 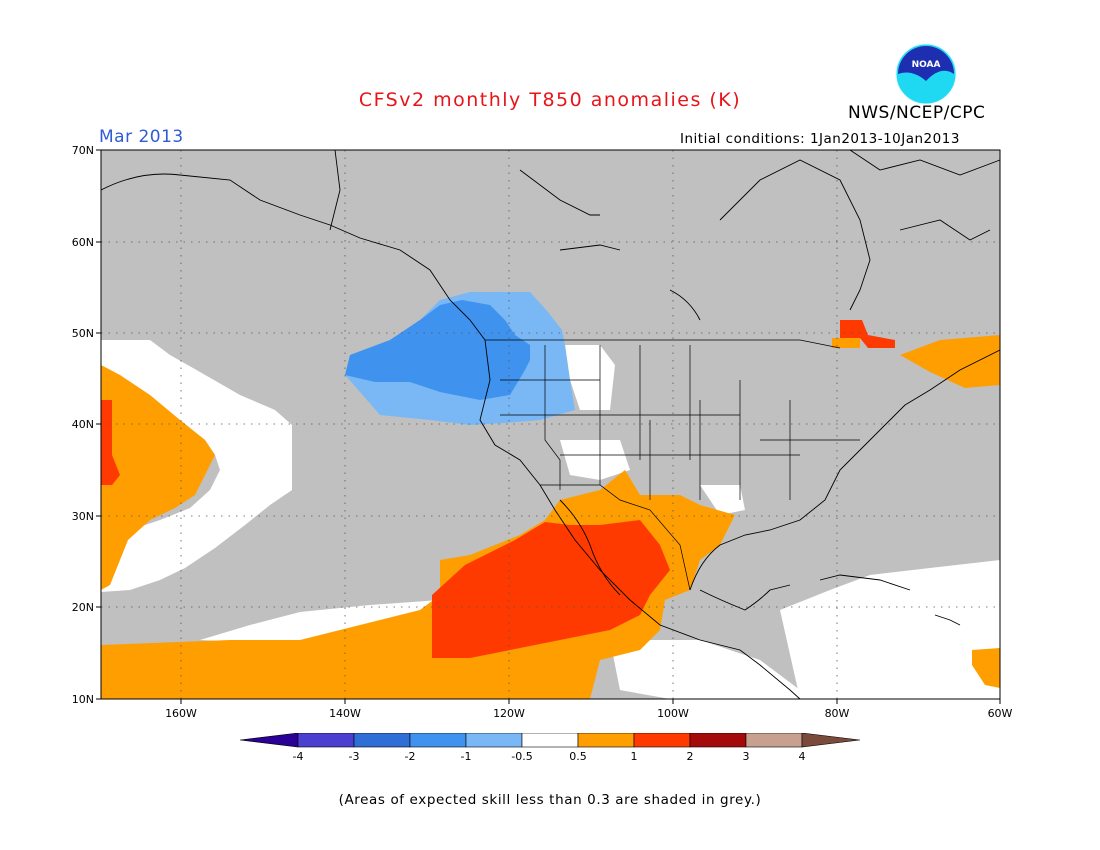 What do you see at coordinates (578, 756) in the screenshot?
I see `legend-tick-label: 0.5` at bounding box center [578, 756].